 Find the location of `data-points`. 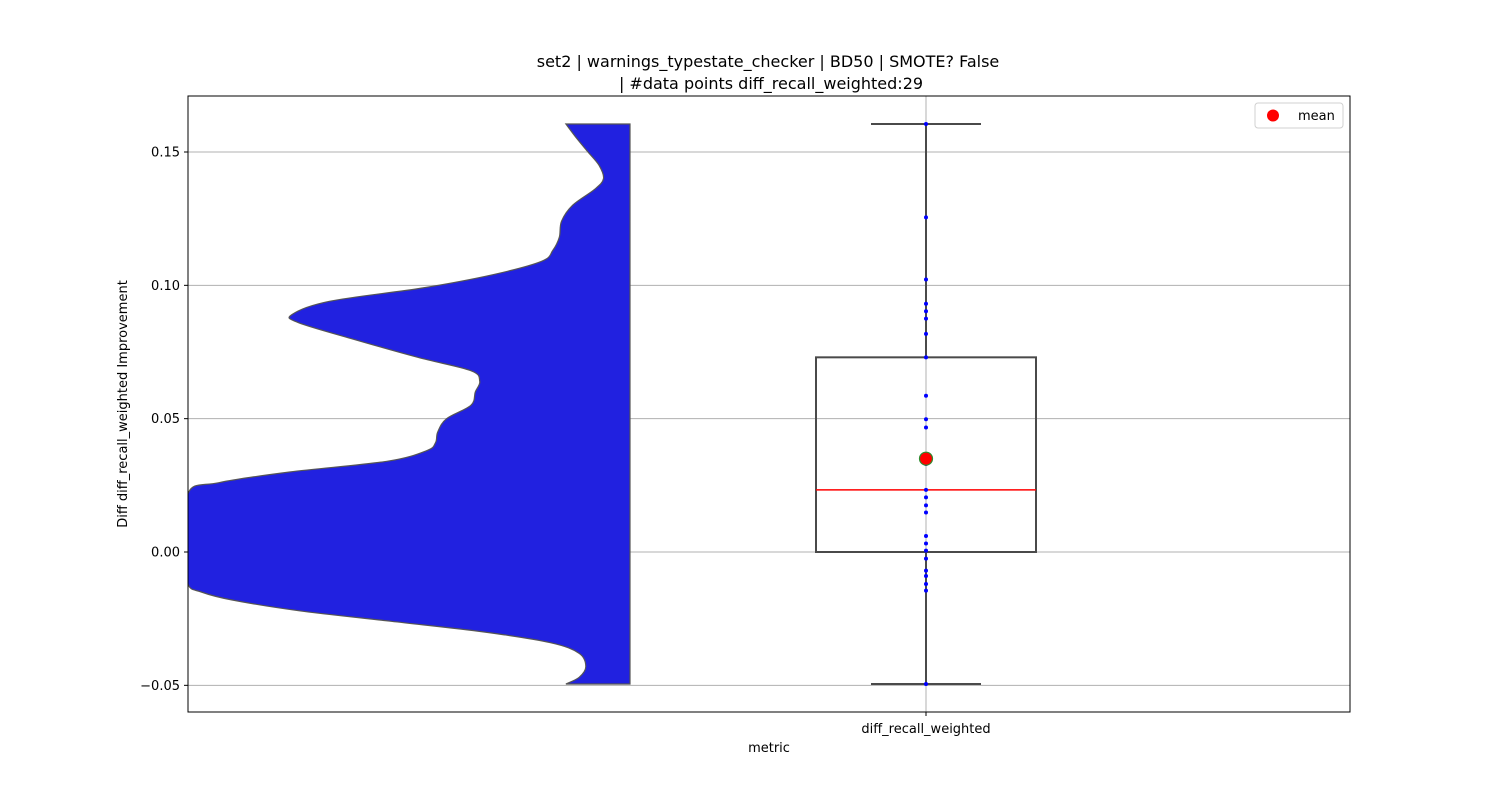

data-points is located at coordinates (926, 404).